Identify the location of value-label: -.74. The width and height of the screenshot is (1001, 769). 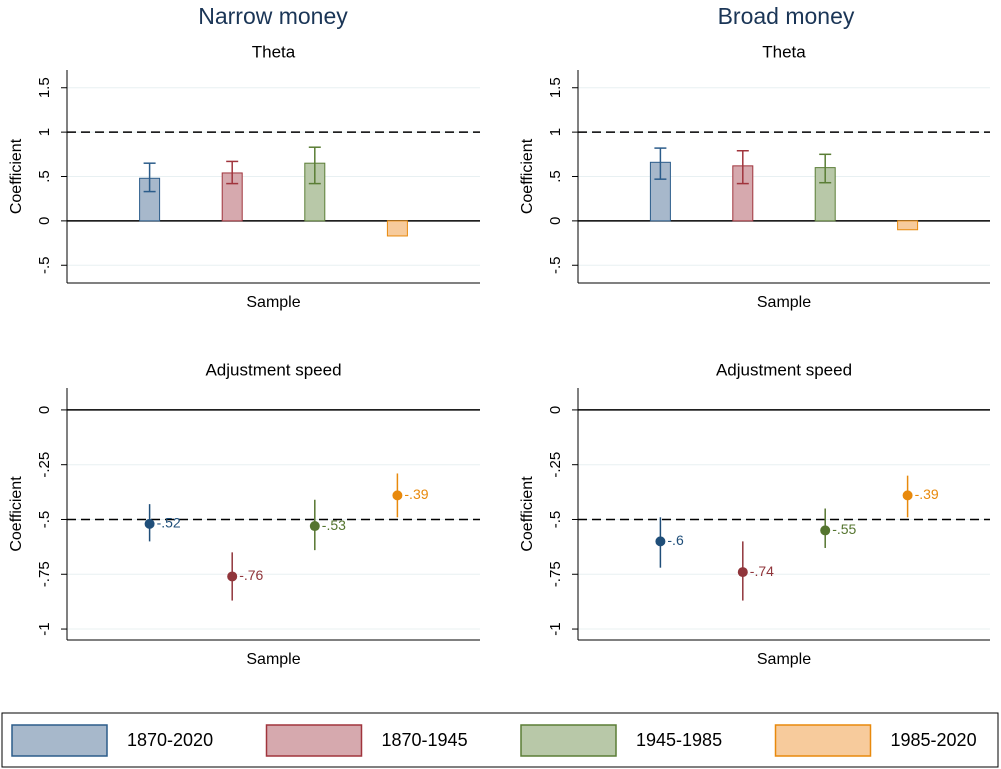
(762, 571).